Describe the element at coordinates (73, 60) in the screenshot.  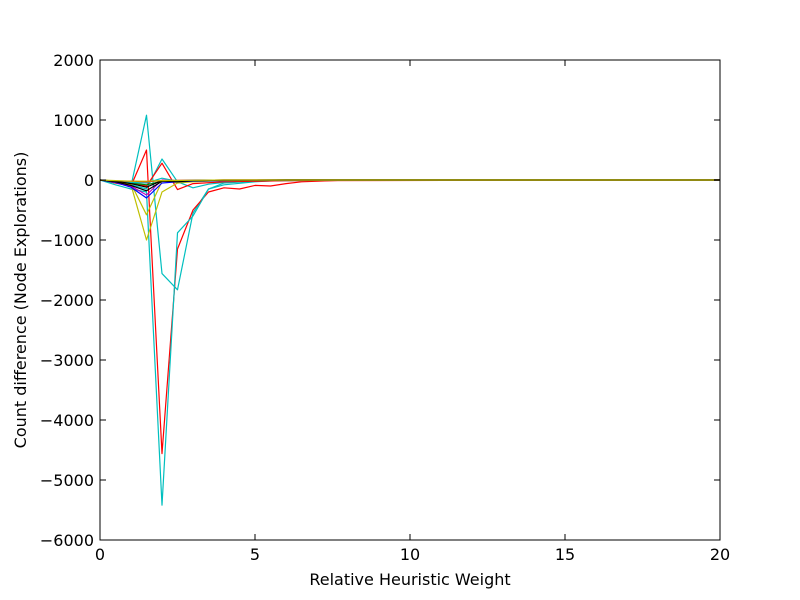
I see `y-tick-label: 2000` at that location.